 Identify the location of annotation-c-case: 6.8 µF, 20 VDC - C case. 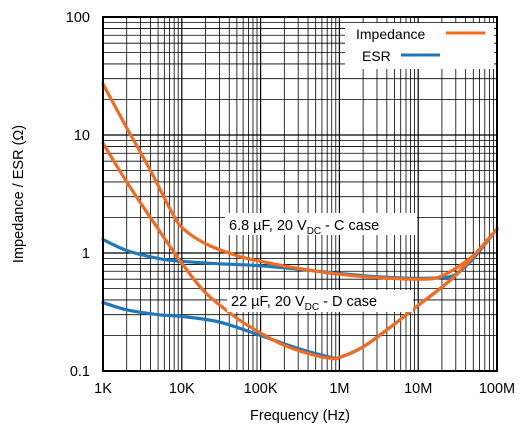
(321, 225).